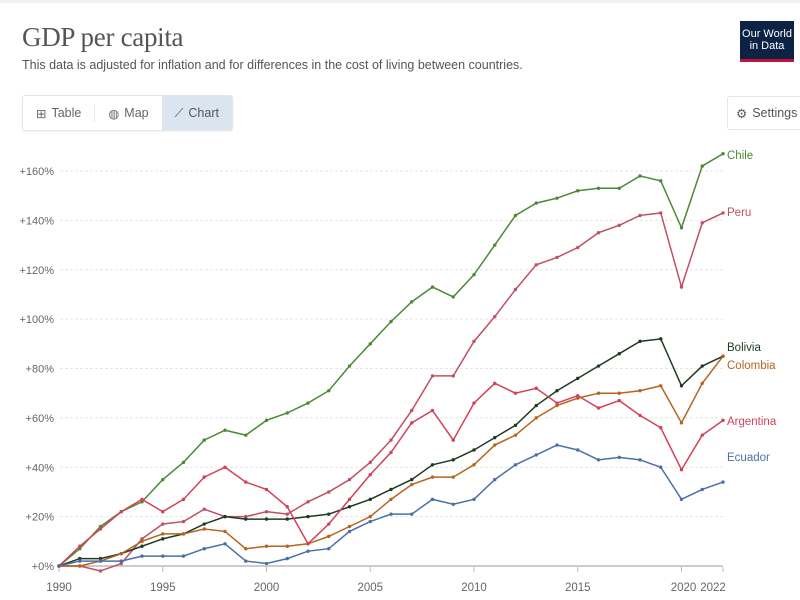 The width and height of the screenshot is (800, 600). I want to click on tab-table: ⊞ Table, so click(58, 113).